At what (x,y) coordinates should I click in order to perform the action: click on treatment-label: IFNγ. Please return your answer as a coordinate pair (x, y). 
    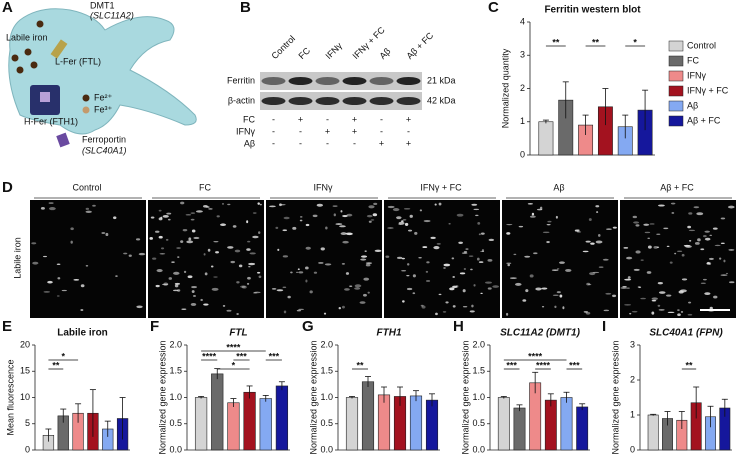
    Looking at the image, I should click on (245, 131).